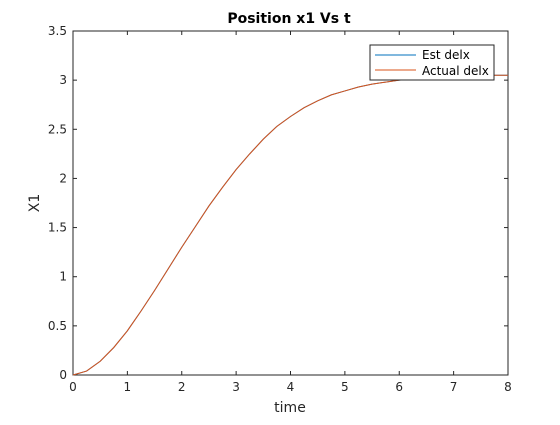 The width and height of the screenshot is (560, 425). I want to click on y-tick-label: 2.5, so click(57, 129).